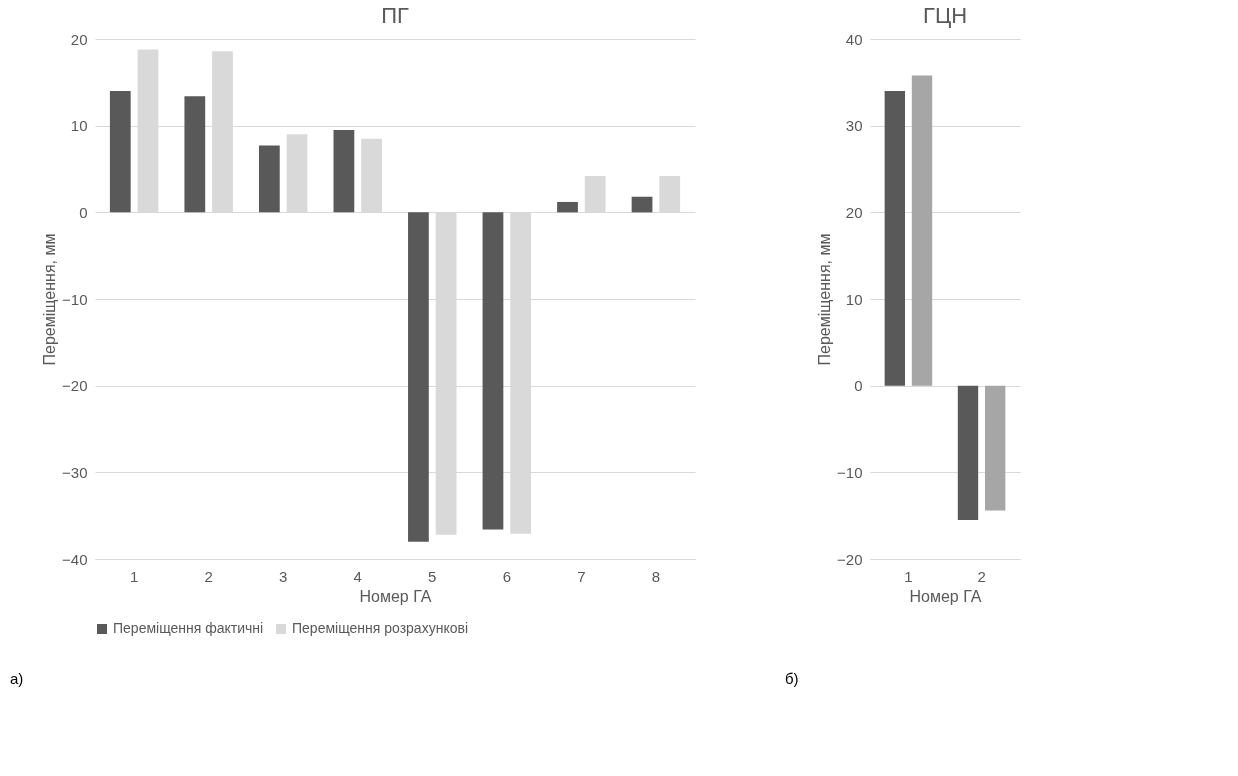  I want to click on x-tick-label: 3, so click(283, 576).